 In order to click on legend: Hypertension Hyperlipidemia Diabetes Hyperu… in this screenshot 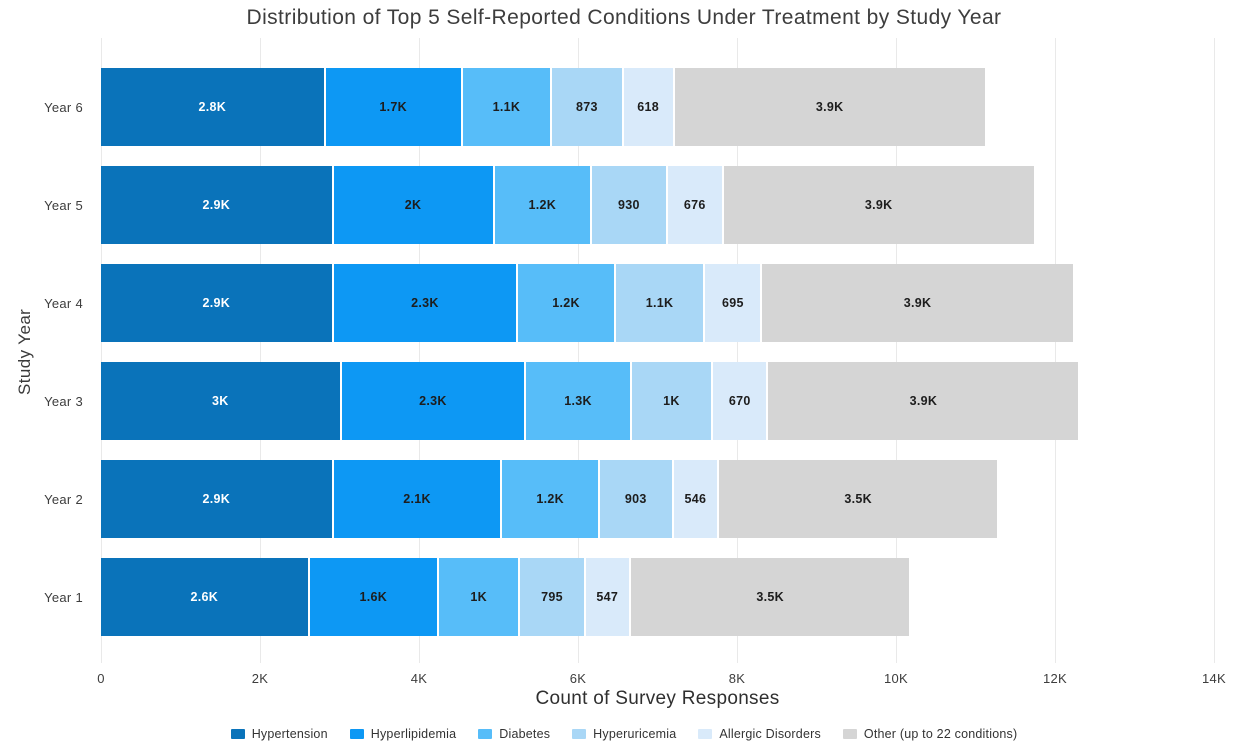, I will do `click(624, 734)`.